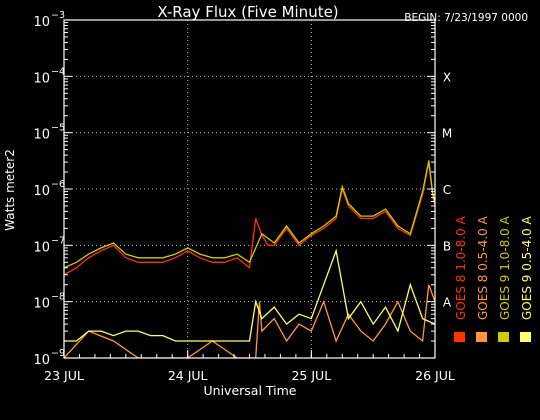 This screenshot has width=540, height=420. I want to click on legend-label: GOES 9 0.5-4.0 A, so click(527, 267).